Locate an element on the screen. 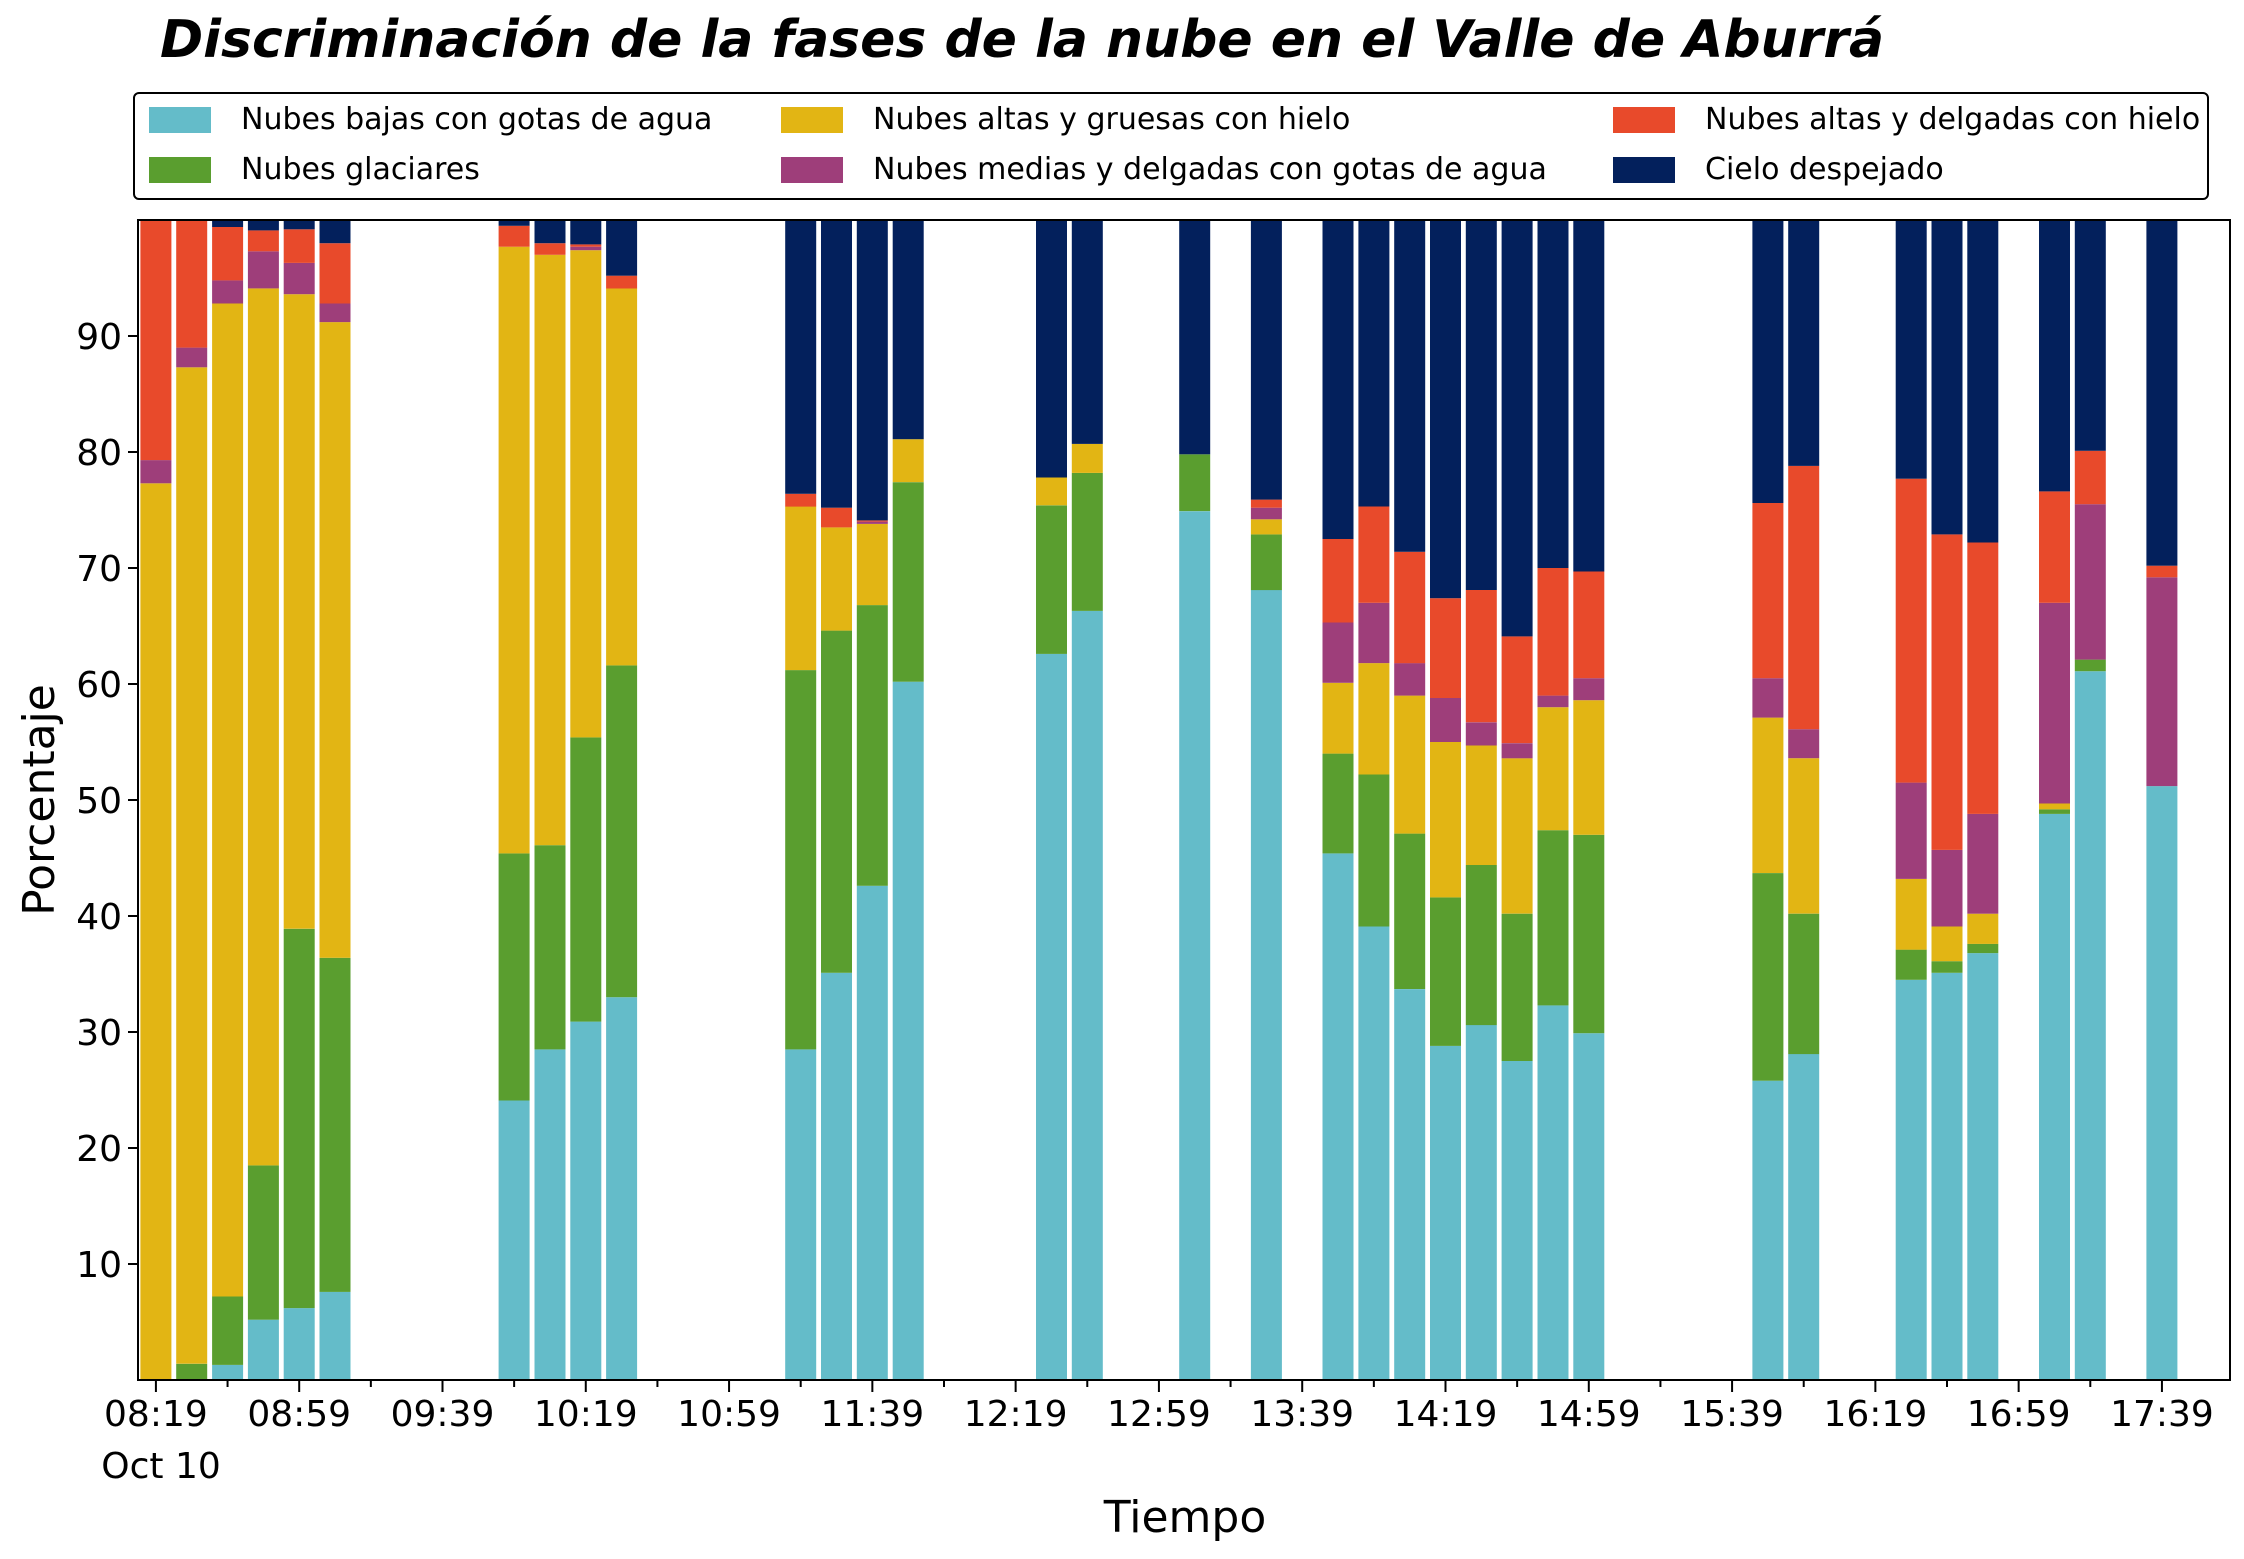  legend-label: Cielo despejado is located at coordinates (1824, 169).